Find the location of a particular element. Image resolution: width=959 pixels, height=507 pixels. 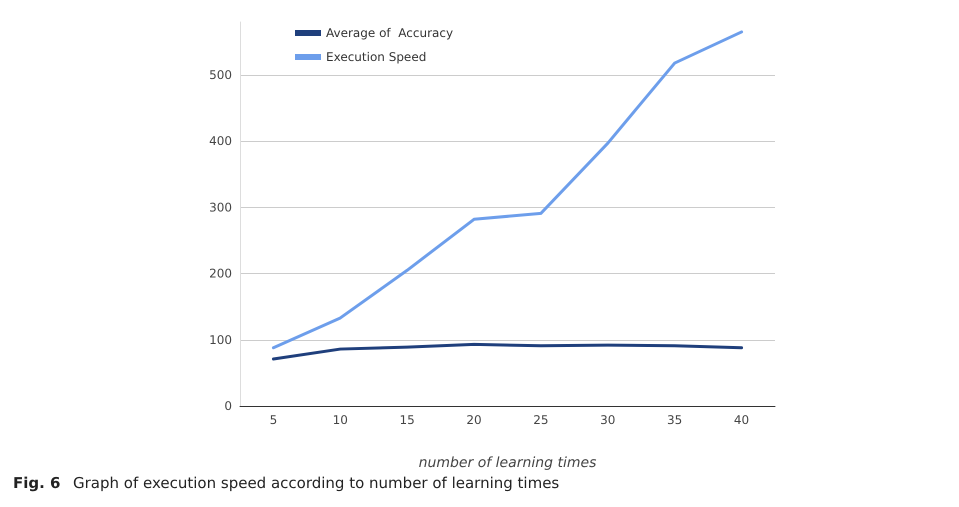

y-tick-label: 500 is located at coordinates (220, 75).